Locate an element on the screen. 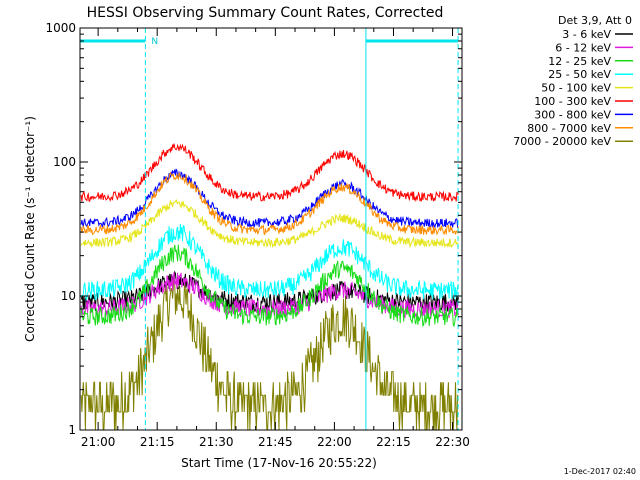 The image size is (640, 480). legend-label: 300 - 800 keV is located at coordinates (572, 114).